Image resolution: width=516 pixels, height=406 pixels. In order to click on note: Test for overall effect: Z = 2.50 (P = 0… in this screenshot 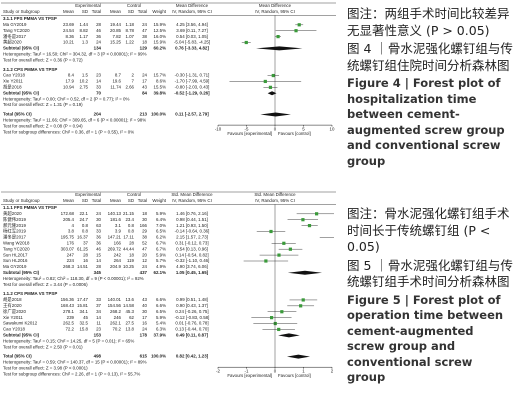, I will do `click(43, 346)`.